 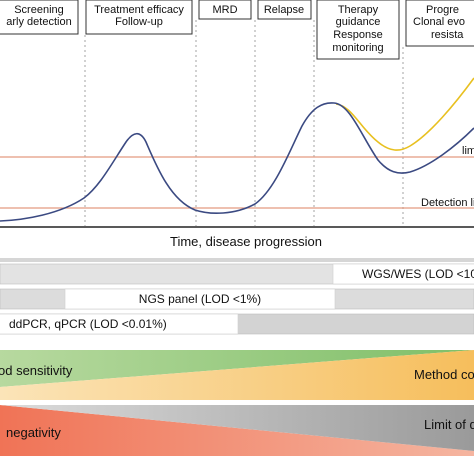 I want to click on phase-box-treatment, so click(x=139, y=17).